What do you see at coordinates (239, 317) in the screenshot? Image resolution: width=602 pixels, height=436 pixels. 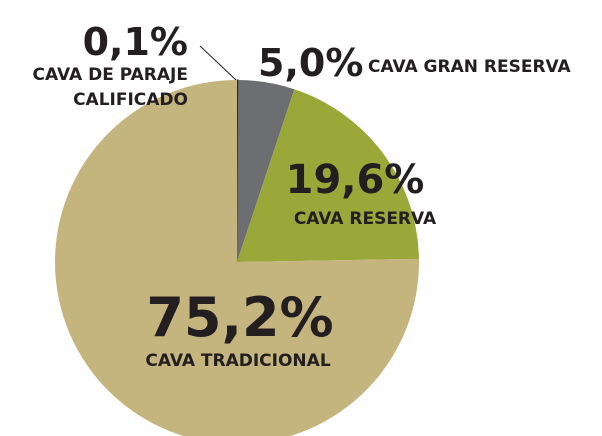 I see `value-label: 75,2%` at bounding box center [239, 317].